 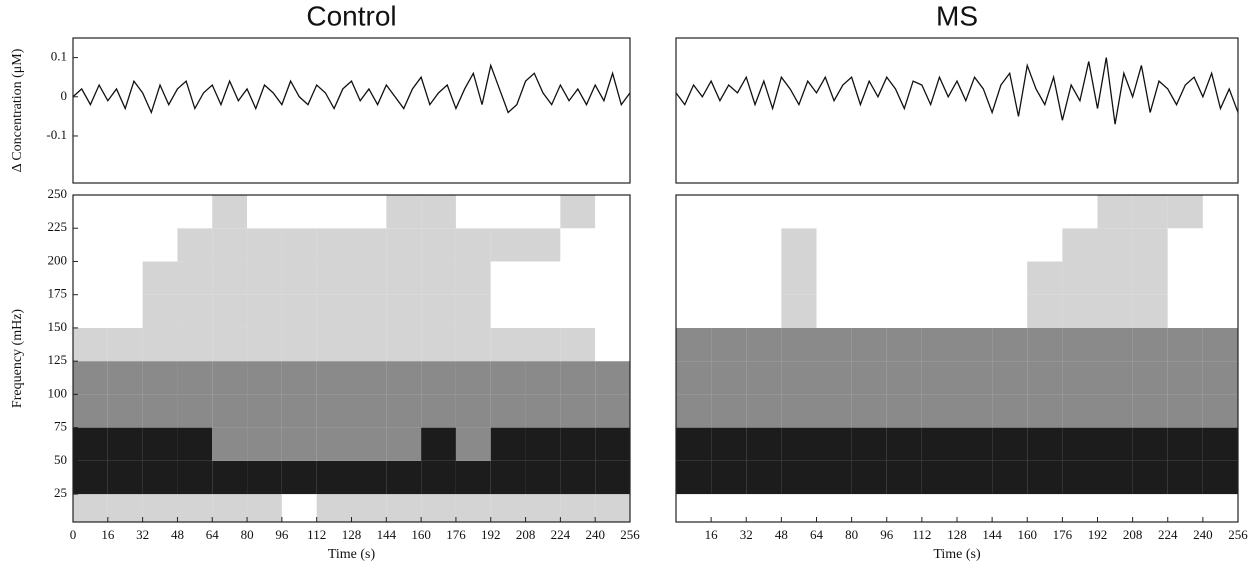 I want to click on x-tick-label: 144, so click(x=992, y=534).